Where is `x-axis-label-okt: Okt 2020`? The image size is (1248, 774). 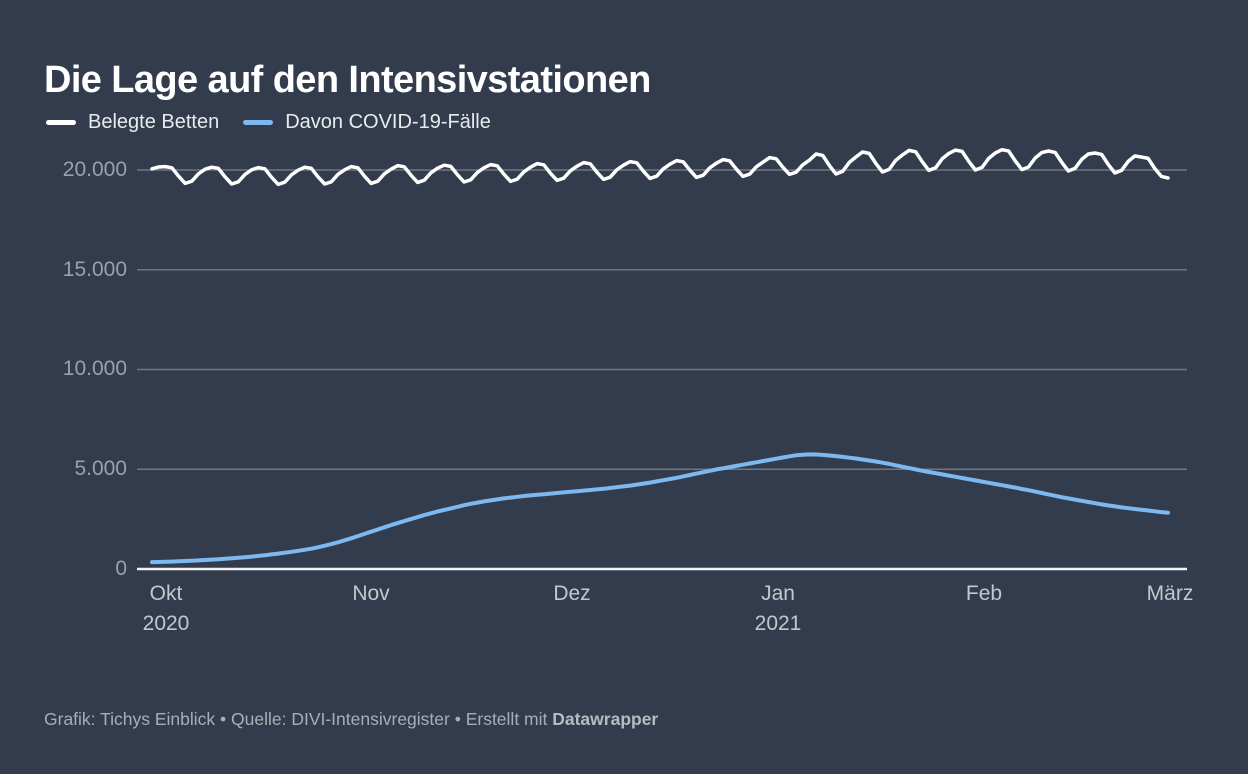 x-axis-label-okt: Okt 2020 is located at coordinates (166, 608).